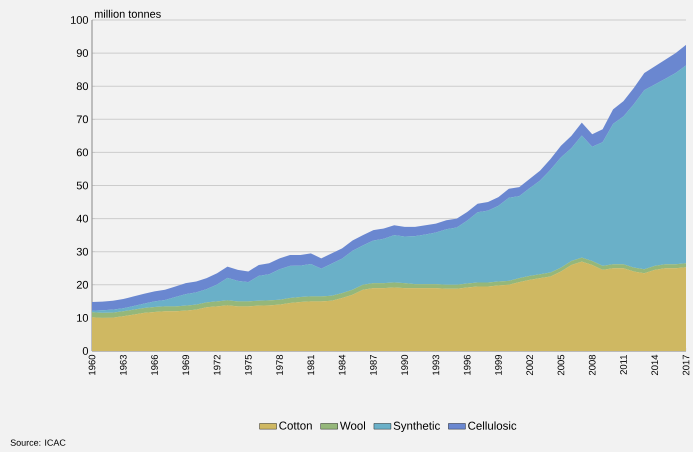 This screenshot has height=452, width=693. I want to click on x-tick-label: 1963, so click(123, 364).